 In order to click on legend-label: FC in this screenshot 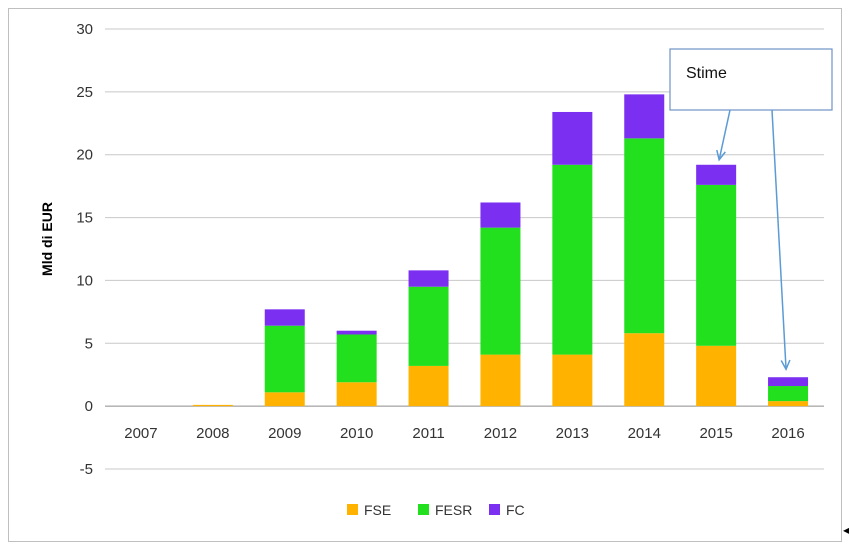, I will do `click(515, 510)`.